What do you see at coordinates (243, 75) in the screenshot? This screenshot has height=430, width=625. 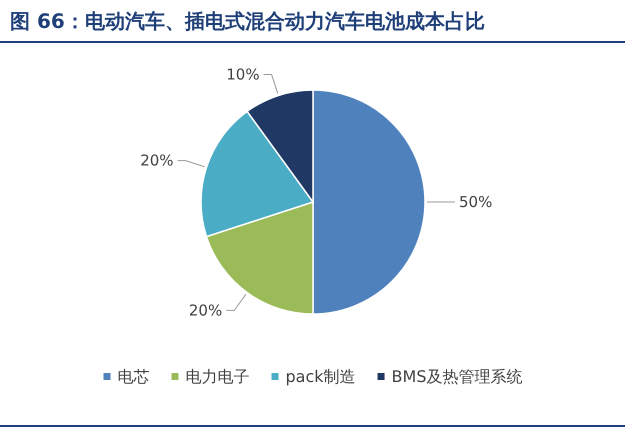 I see `data-label: 10%` at bounding box center [243, 75].